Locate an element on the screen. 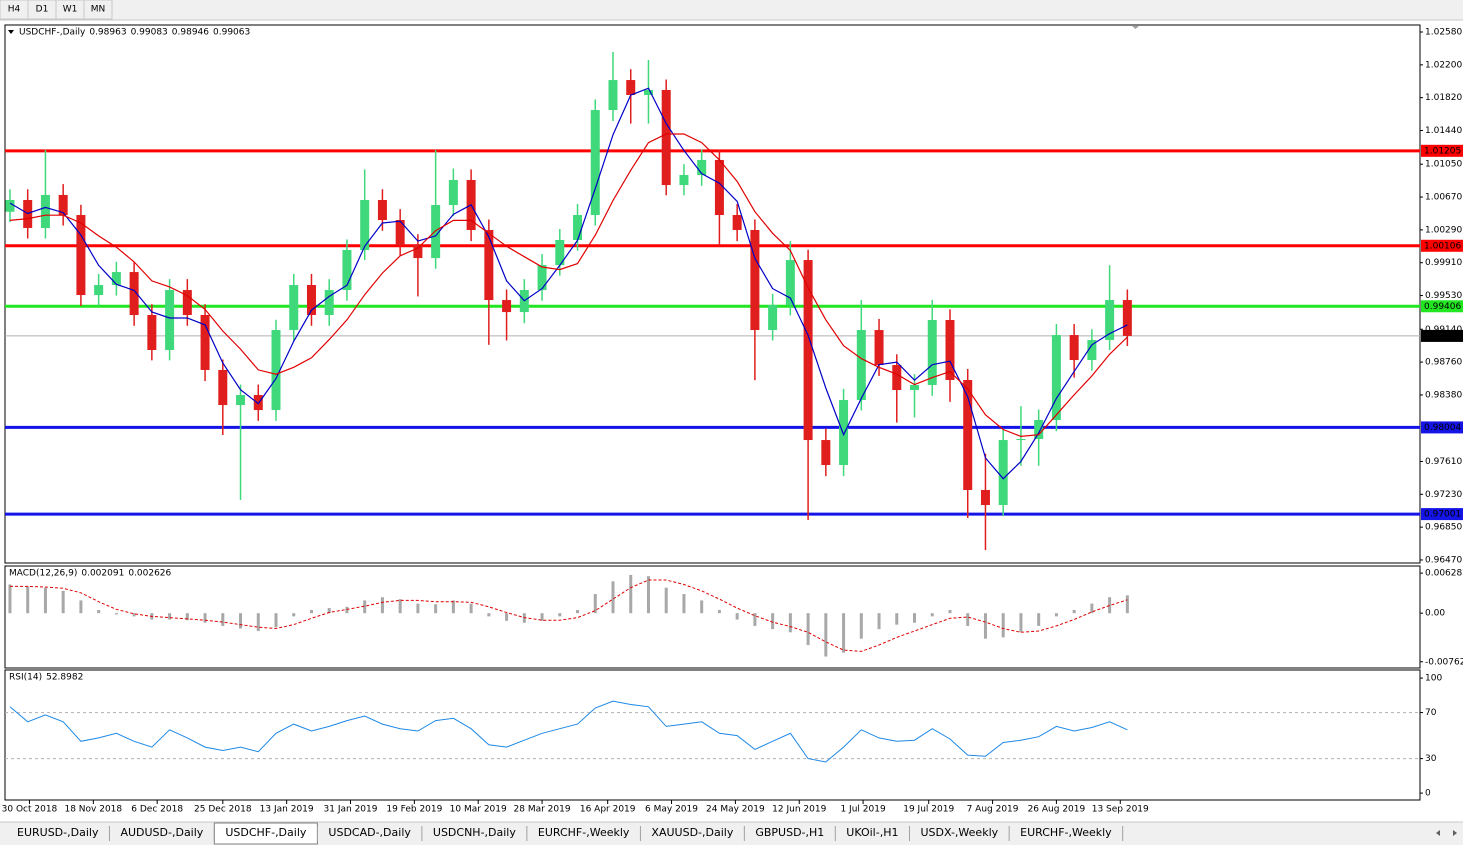 The height and width of the screenshot is (845, 1463). timeframe-label: W1 is located at coordinates (70, 10).